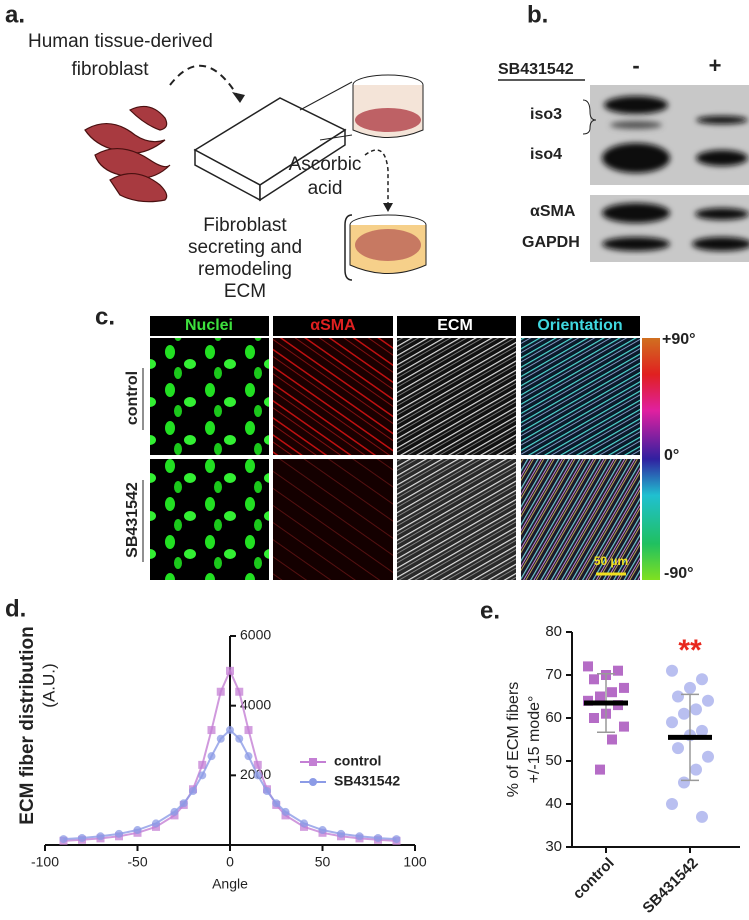 The height and width of the screenshot is (920, 749). I want to click on x-tick-label: SB431542, so click(670, 886).